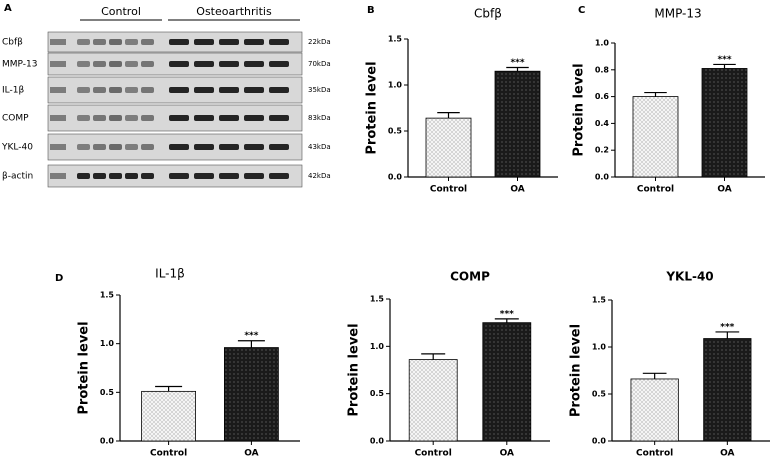  Describe the element at coordinates (602, 123) in the screenshot. I see `y-tick-label: 0.4` at that location.